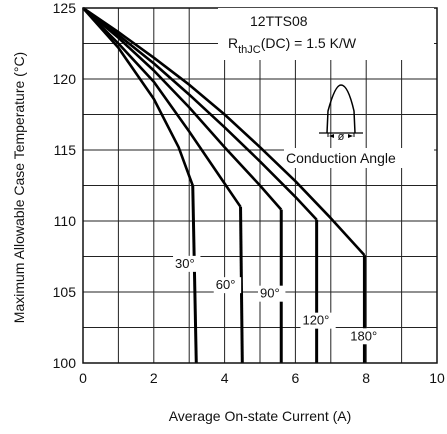 The height and width of the screenshot is (434, 447). Describe the element at coordinates (83, 378) in the screenshot. I see `x-tick-label: 0` at that location.